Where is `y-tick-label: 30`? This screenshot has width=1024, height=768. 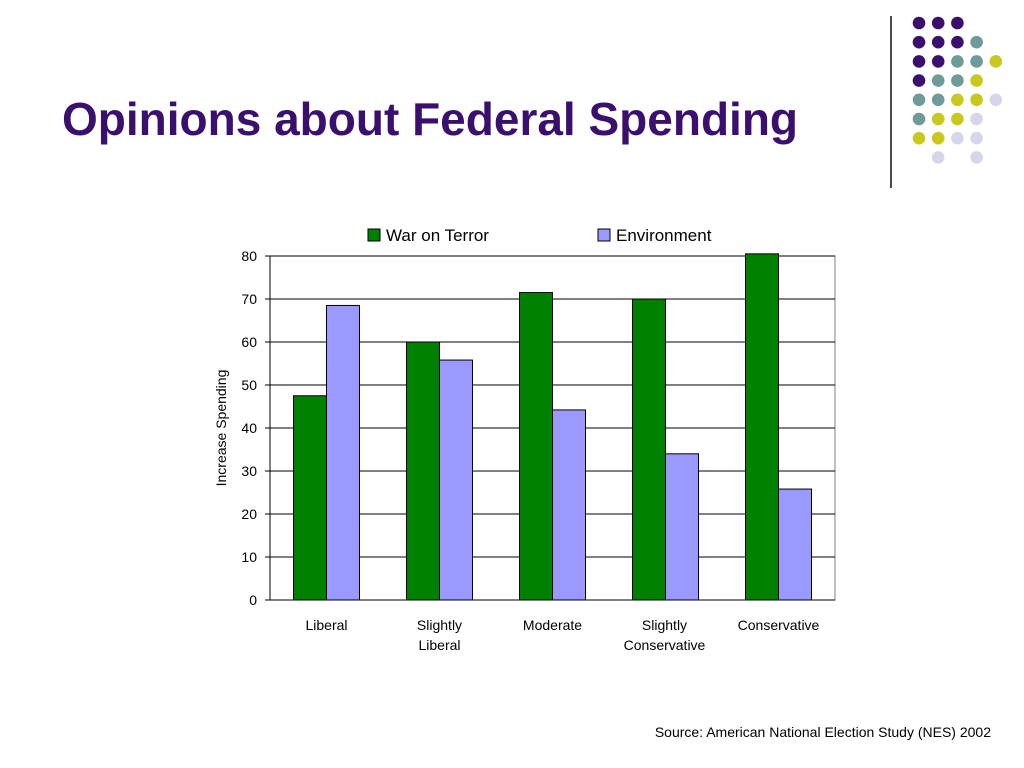 y-tick-label: 30 is located at coordinates (249, 471).